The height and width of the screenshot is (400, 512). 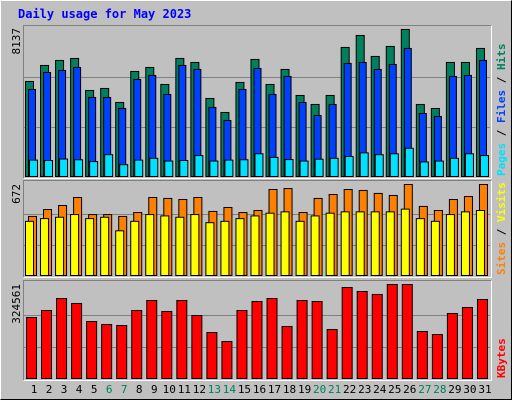 I want to click on x-tick-label: 6, so click(x=109, y=389).